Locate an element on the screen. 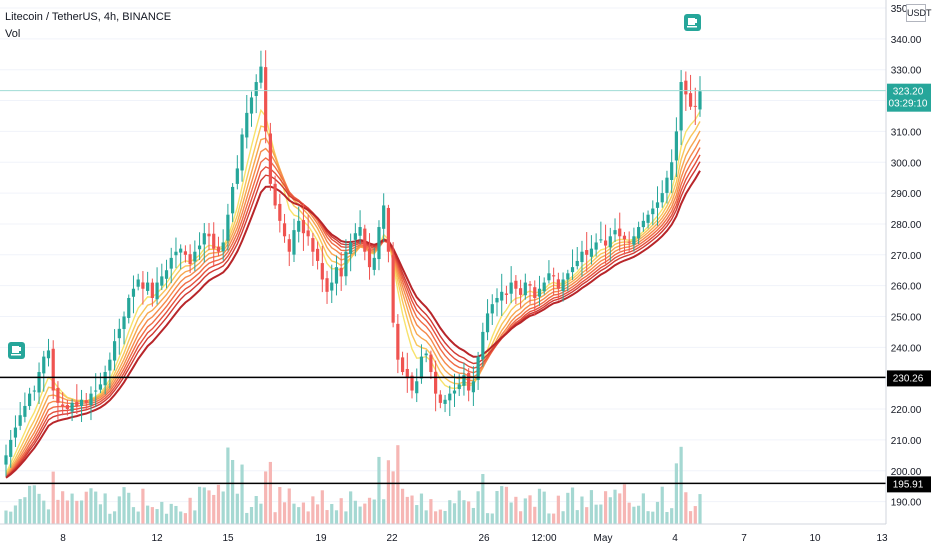  coffee-cup-icon-saucer is located at coordinates (16, 355).